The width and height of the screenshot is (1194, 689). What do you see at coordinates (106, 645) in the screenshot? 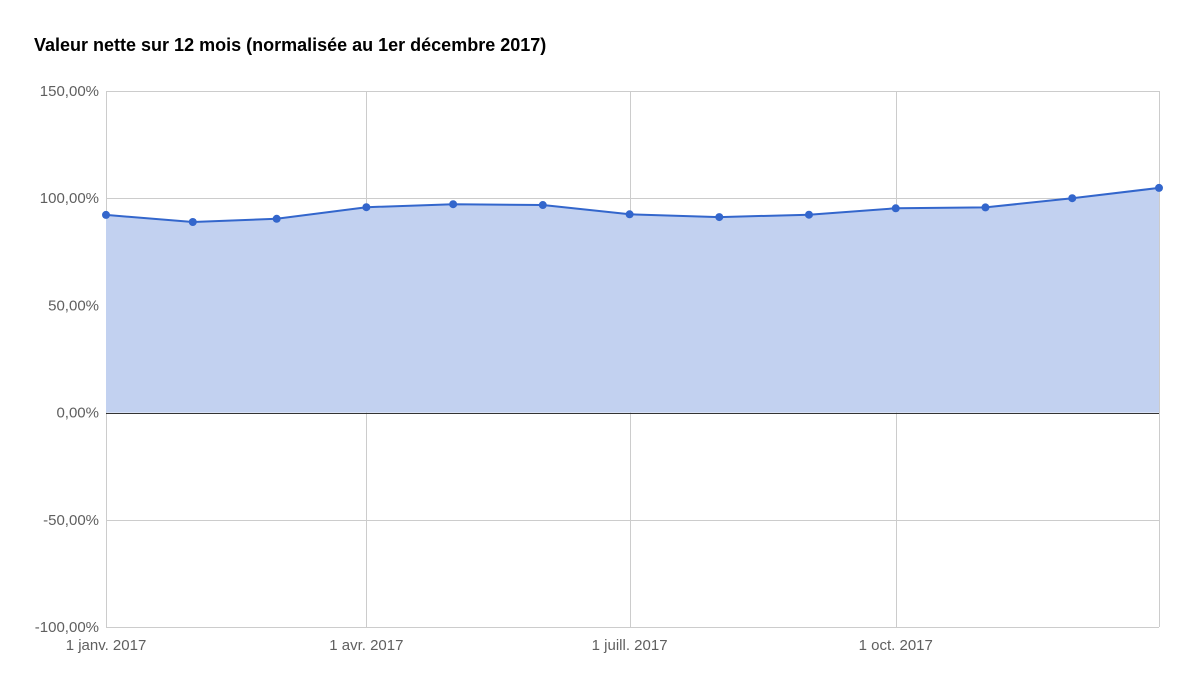
I see `x-tick-label: 1 janv. 2017` at bounding box center [106, 645].